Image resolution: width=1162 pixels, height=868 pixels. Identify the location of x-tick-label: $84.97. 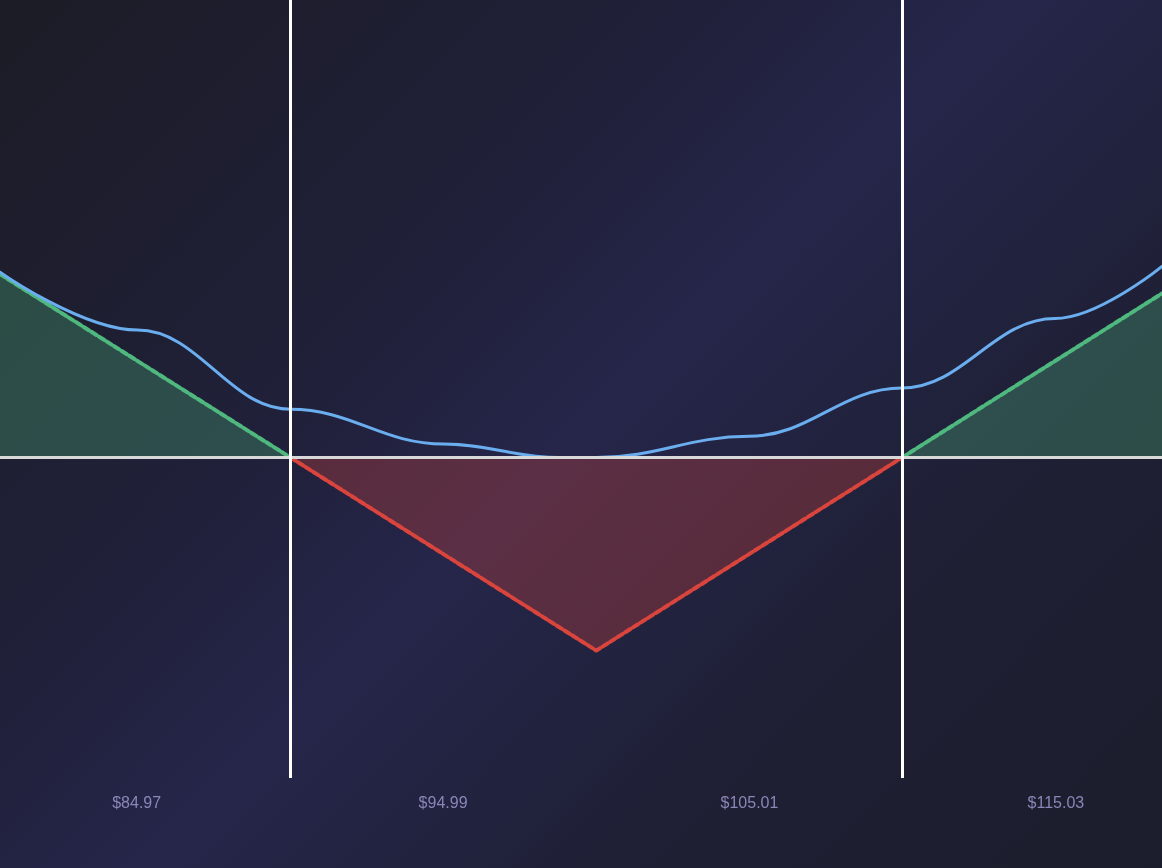
(137, 802).